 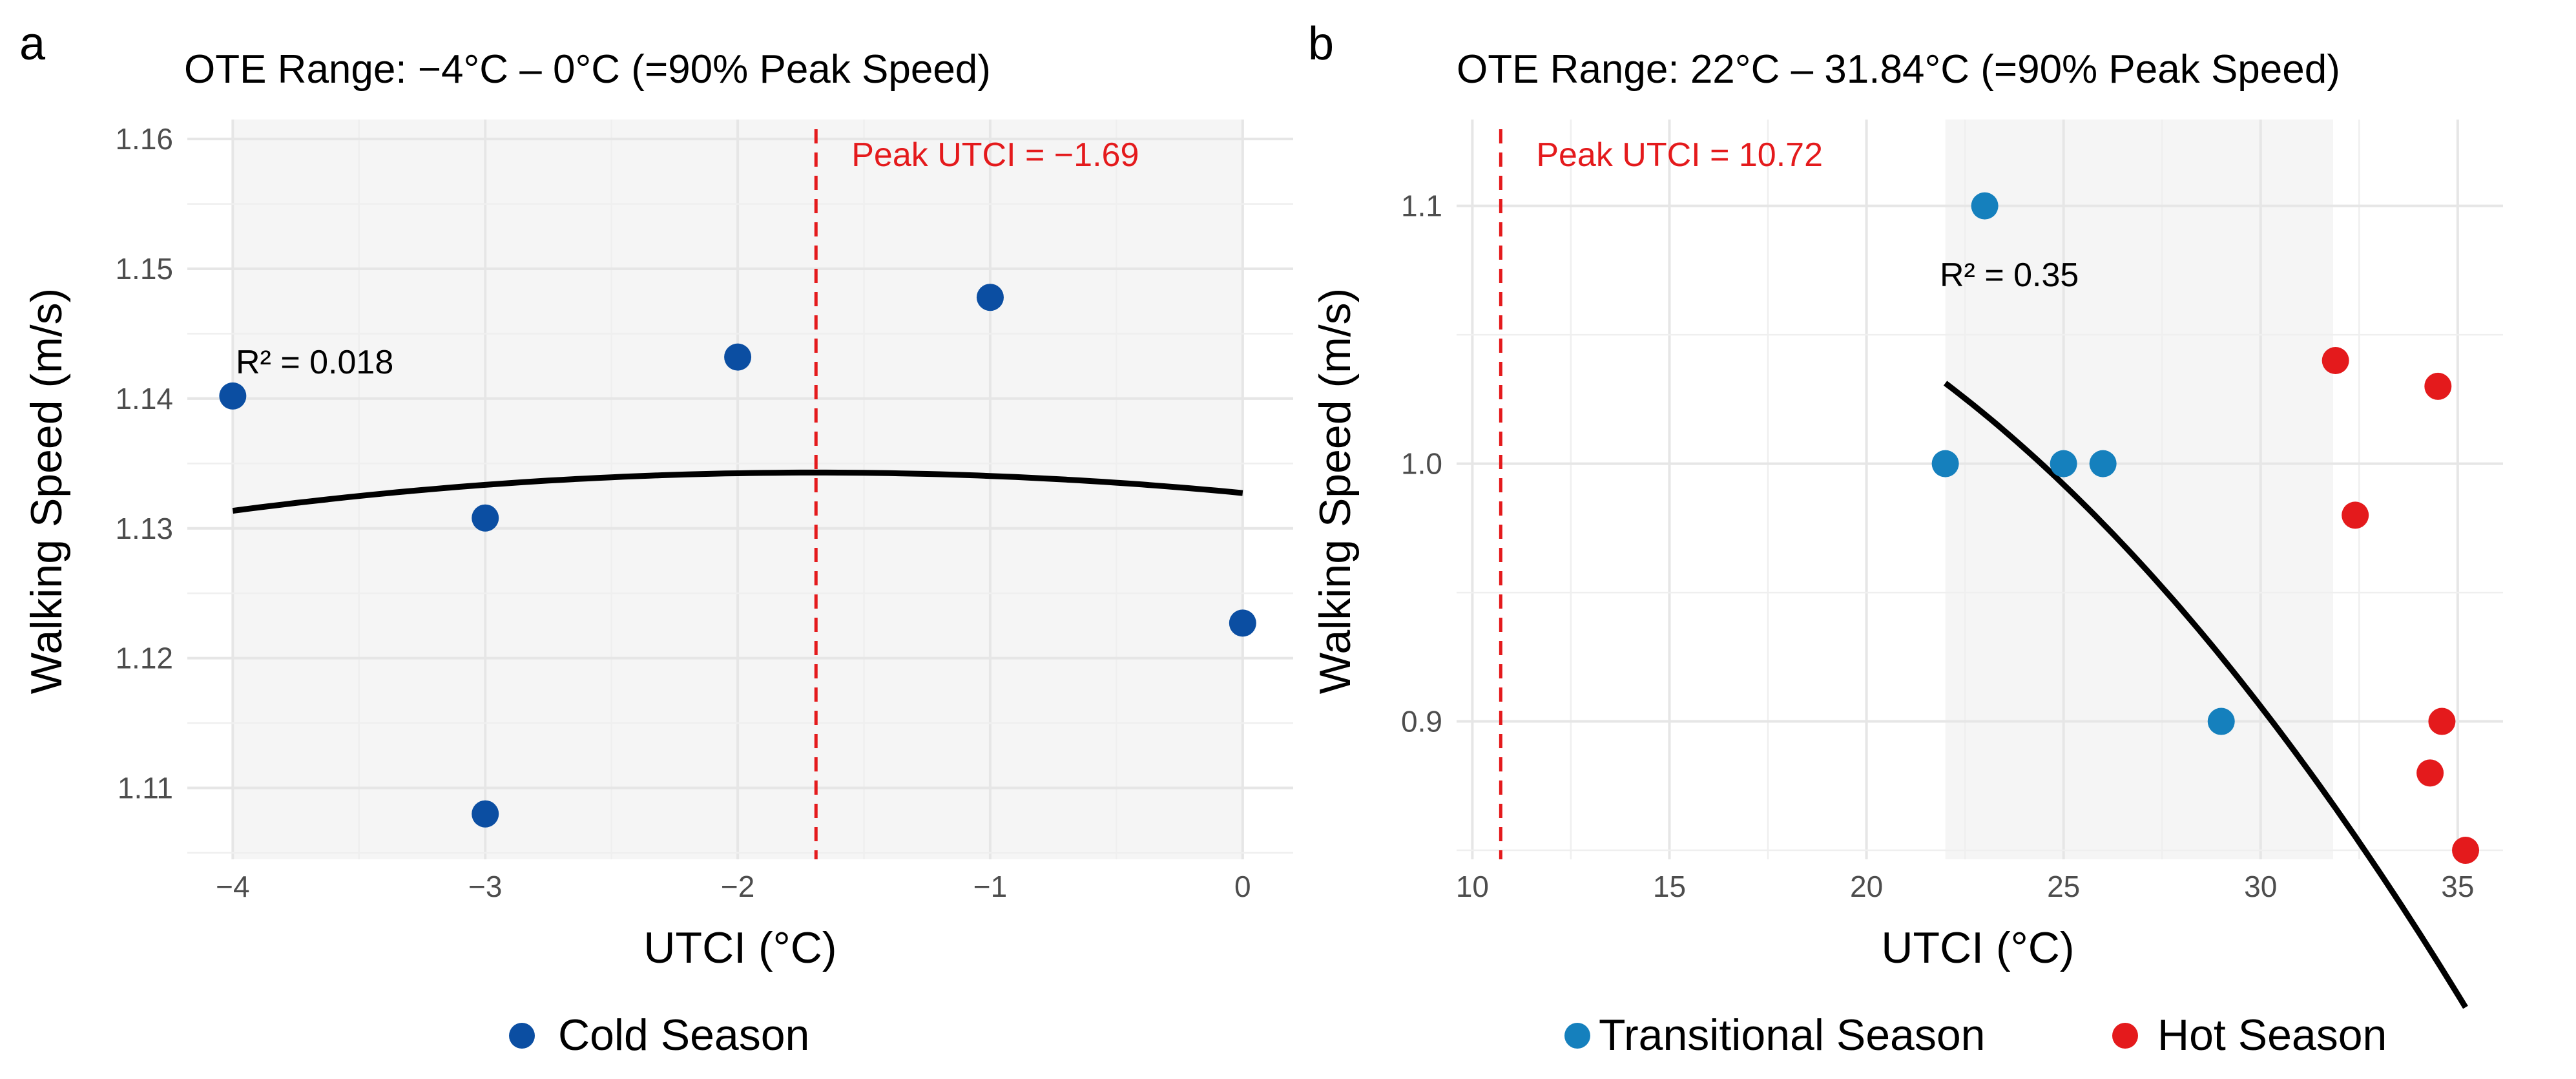 I want to click on panel-a-y-ticks: 1.11 1.12 1.13 1.14 1.15 1.16, so click(x=144, y=463).